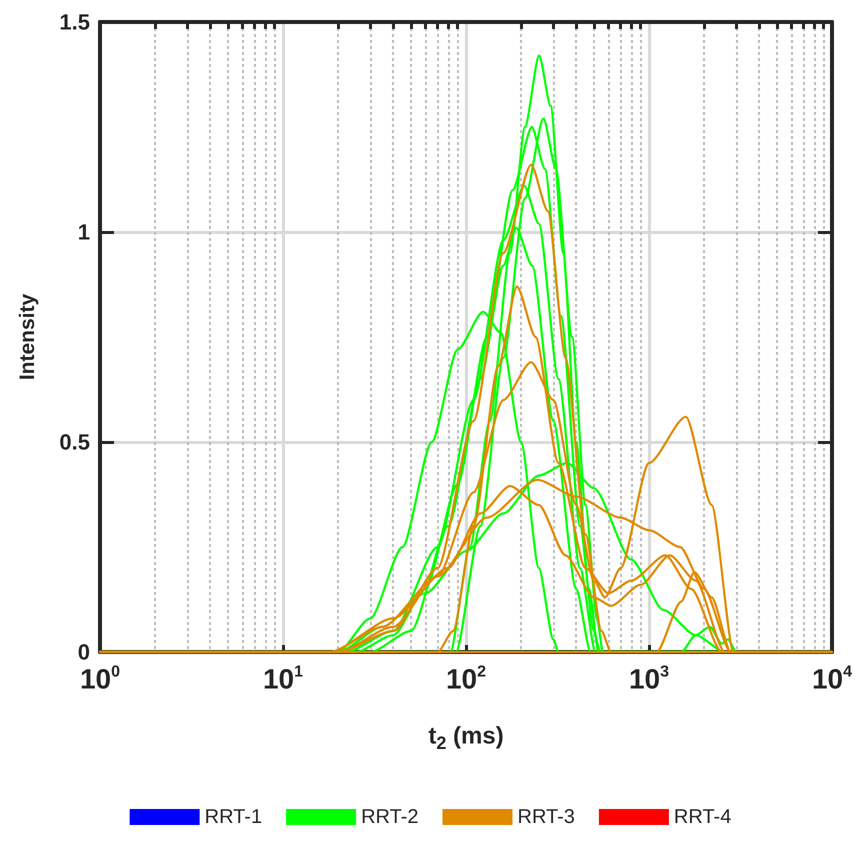  I want to click on legend-label: RRT-4, so click(703, 817).